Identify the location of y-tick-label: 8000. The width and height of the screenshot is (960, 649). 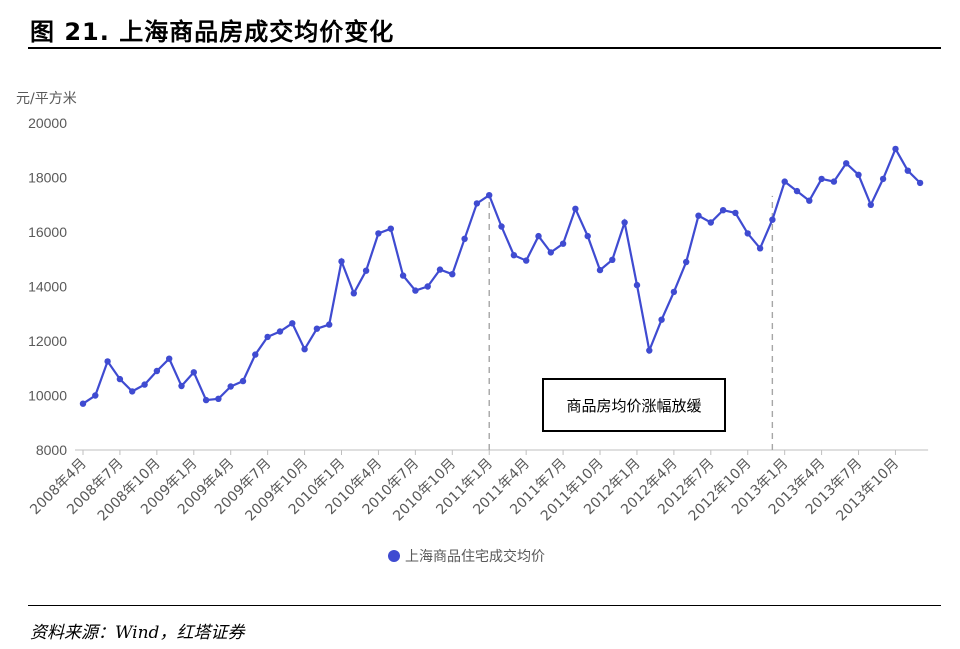
(51, 450).